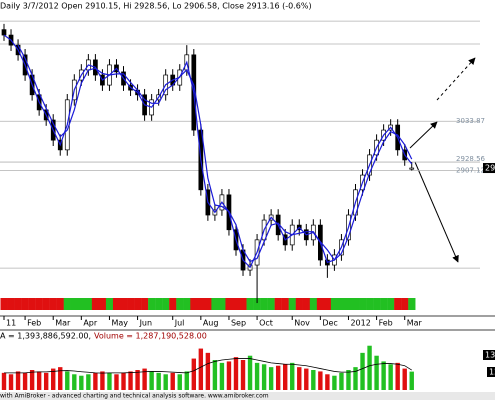  What do you see at coordinates (247, 396) in the screenshot?
I see `footer-bar` at bounding box center [247, 396].